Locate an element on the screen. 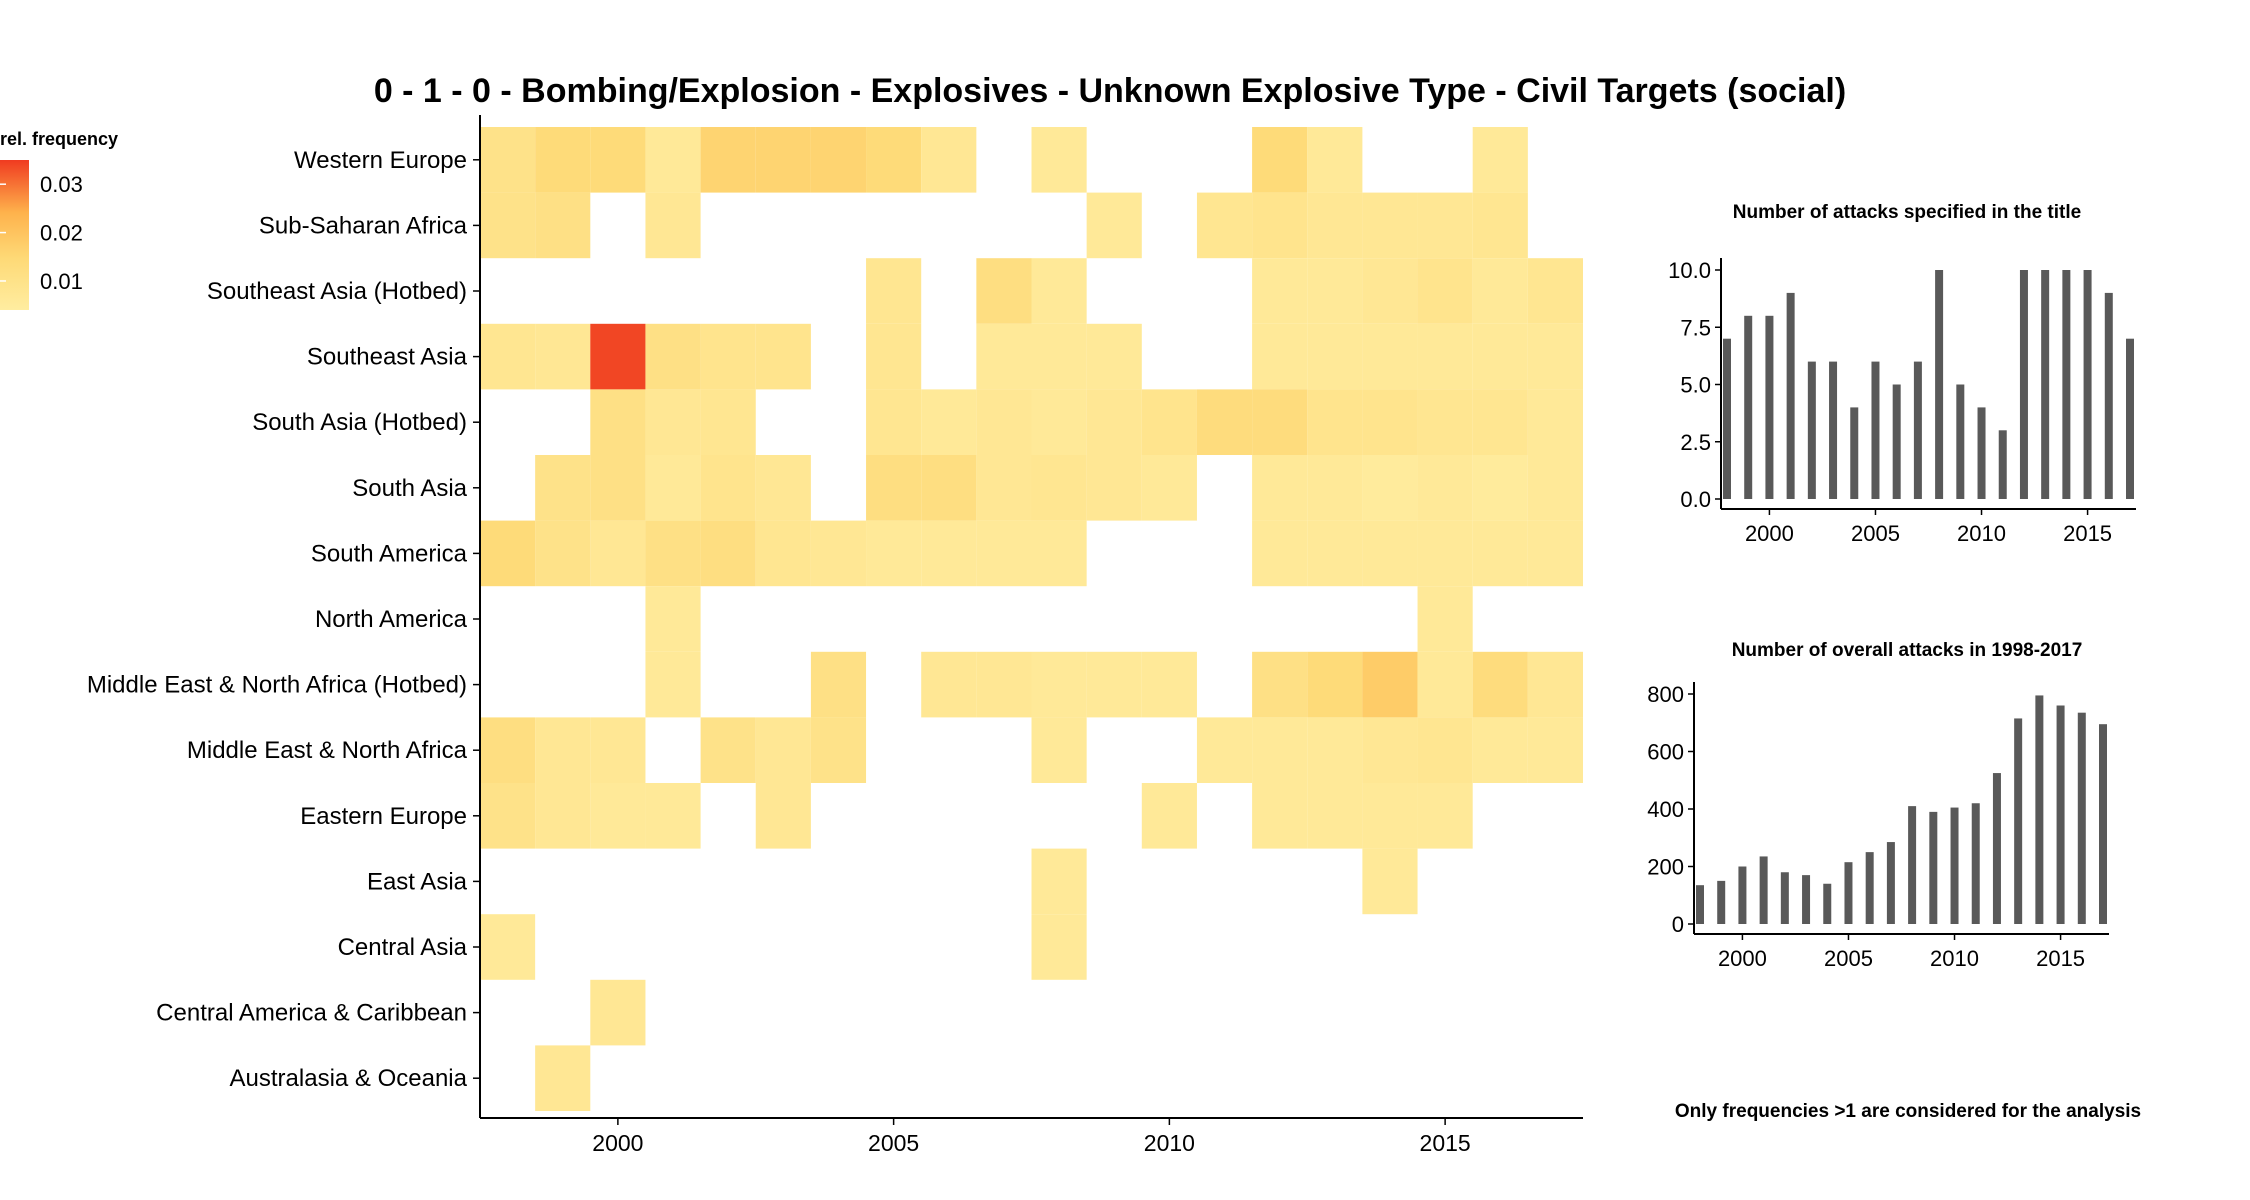 This screenshot has width=2250, height=1200. heatmap-row-label: North America is located at coordinates (391, 619).